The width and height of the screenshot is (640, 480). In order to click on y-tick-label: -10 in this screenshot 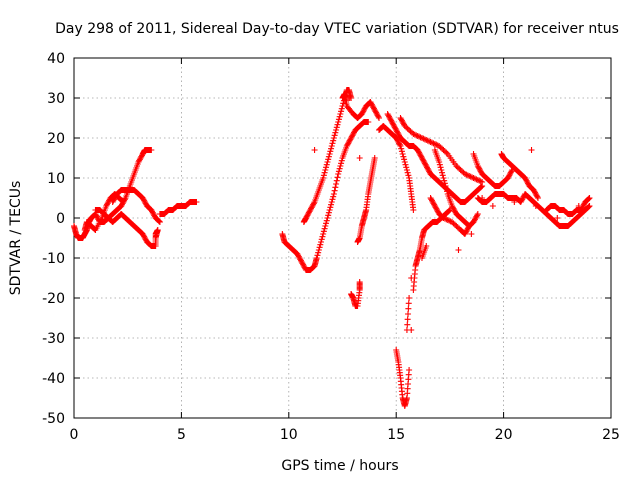, I will do `click(53, 259)`.